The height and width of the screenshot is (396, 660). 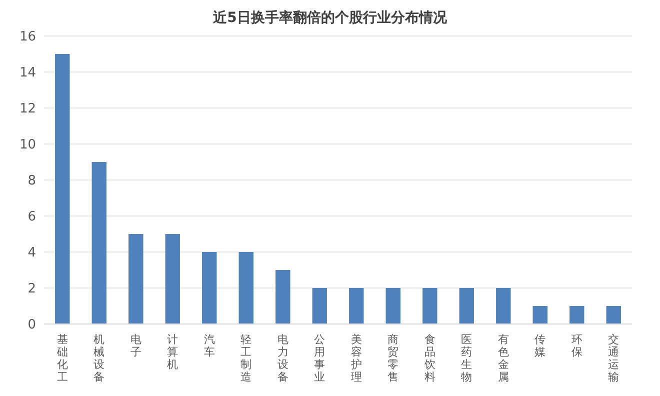 I want to click on x-tick-label: 机械设备, so click(x=99, y=358).